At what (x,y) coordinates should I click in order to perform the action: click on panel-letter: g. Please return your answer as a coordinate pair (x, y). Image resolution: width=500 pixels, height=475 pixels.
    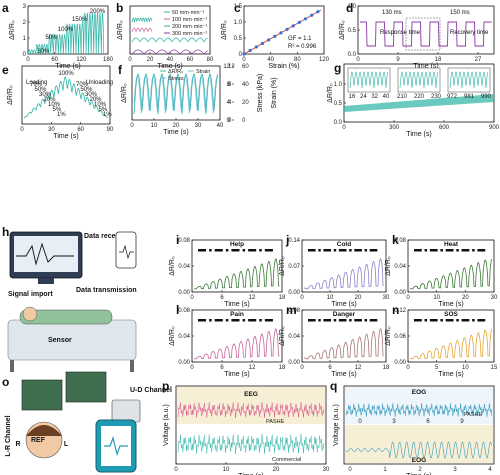
    Looking at the image, I should click on (337, 68).